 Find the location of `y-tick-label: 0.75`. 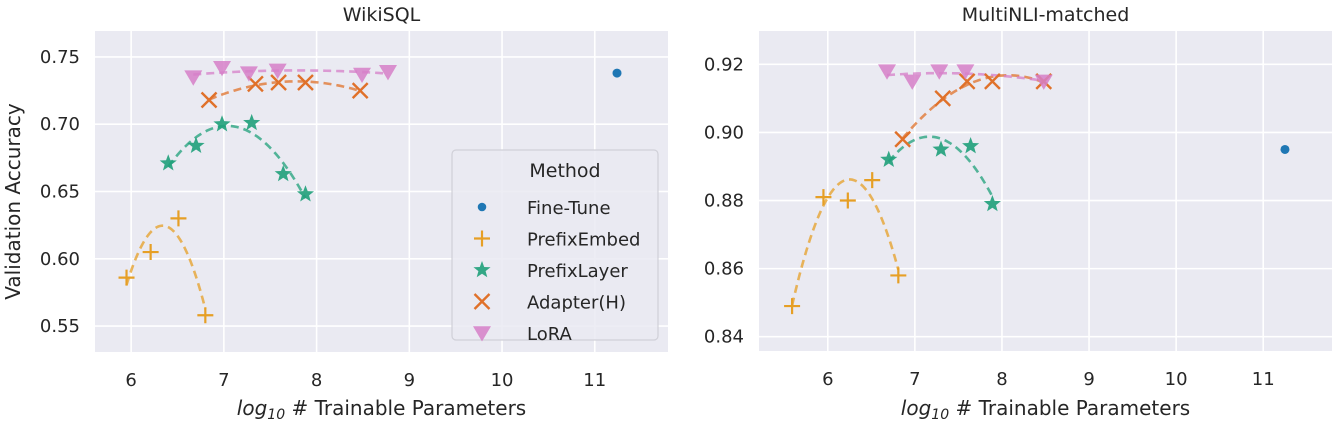

y-tick-label: 0.75 is located at coordinates (60, 57).